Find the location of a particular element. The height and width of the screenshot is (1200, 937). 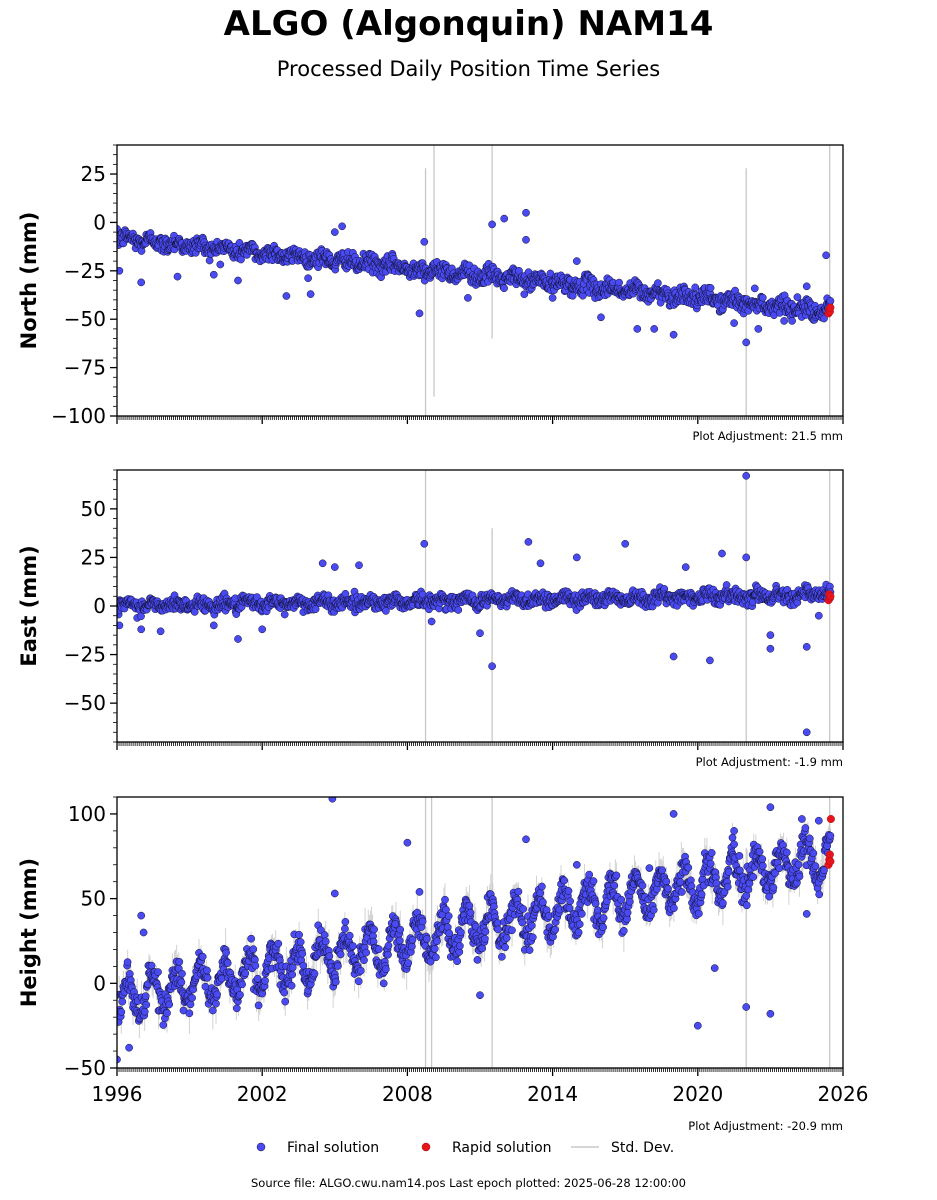

stddev-bars-east is located at coordinates (627, 606).